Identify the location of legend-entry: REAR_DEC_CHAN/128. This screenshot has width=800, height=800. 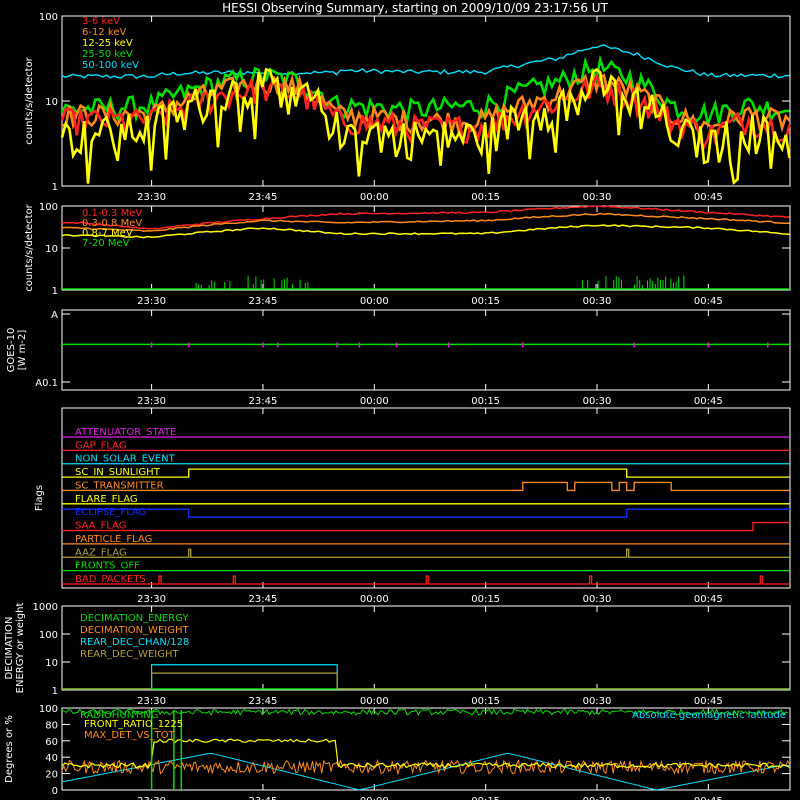
(134, 642).